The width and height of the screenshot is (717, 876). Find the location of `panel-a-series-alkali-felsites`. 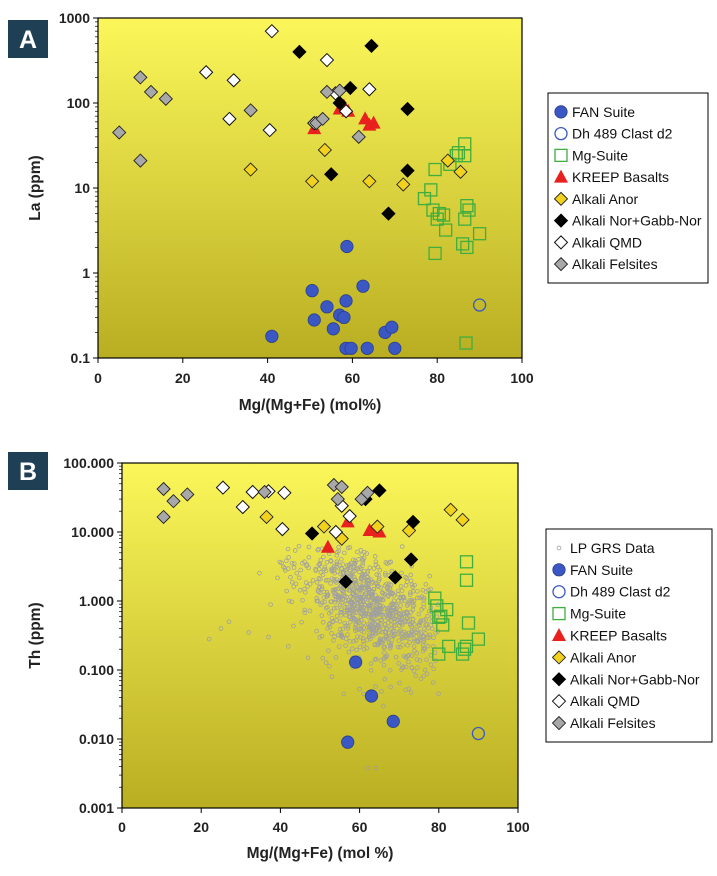

panel-a-series-alkali-felsites is located at coordinates (239, 119).